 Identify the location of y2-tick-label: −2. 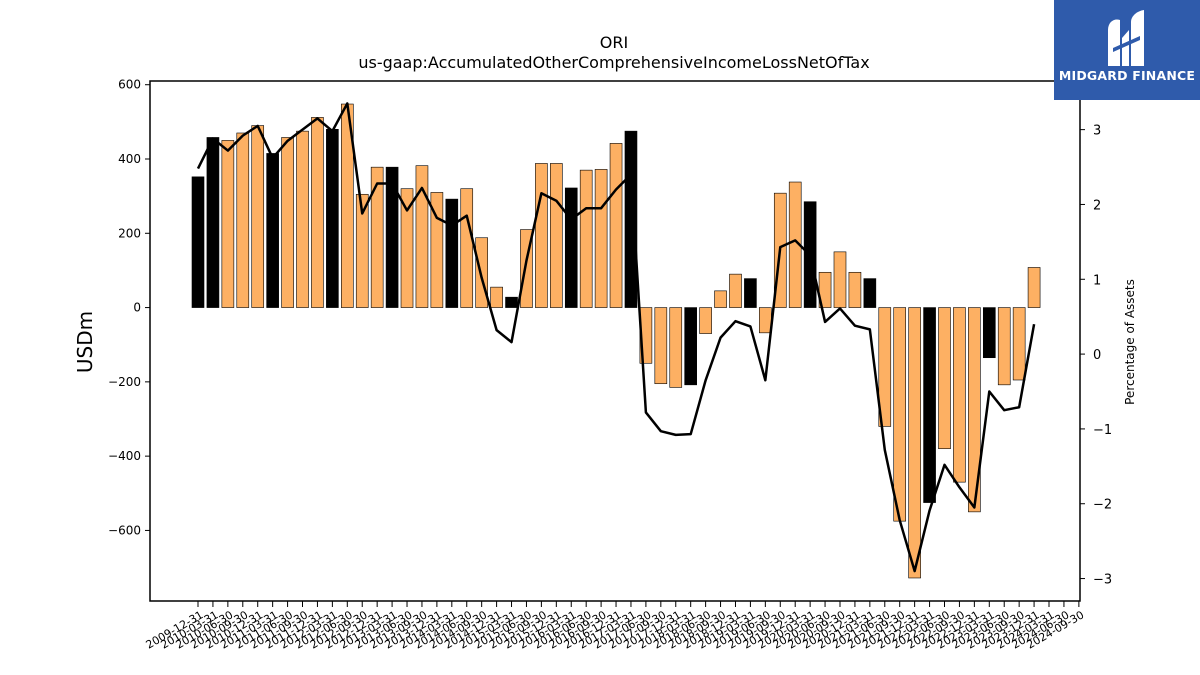
(1102, 505).